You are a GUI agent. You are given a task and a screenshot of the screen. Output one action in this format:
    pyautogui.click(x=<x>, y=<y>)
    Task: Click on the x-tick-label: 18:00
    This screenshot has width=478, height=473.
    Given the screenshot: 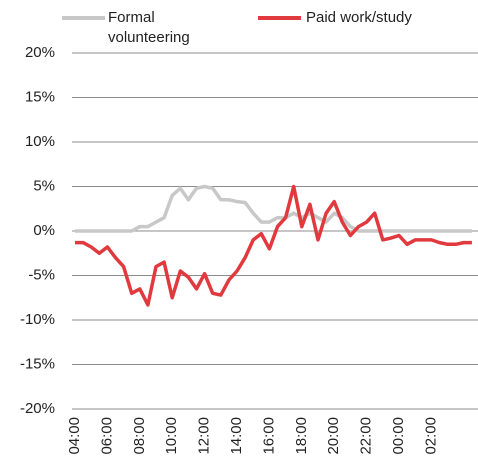 What is the action you would take?
    pyautogui.click(x=301, y=436)
    